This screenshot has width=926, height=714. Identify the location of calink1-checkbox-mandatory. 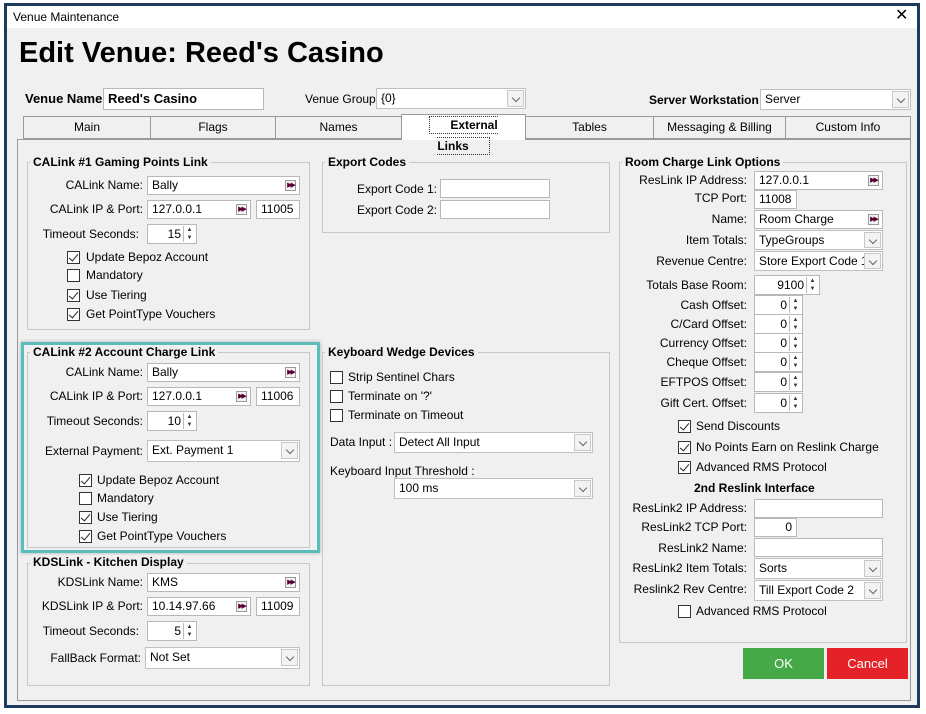
(73, 275).